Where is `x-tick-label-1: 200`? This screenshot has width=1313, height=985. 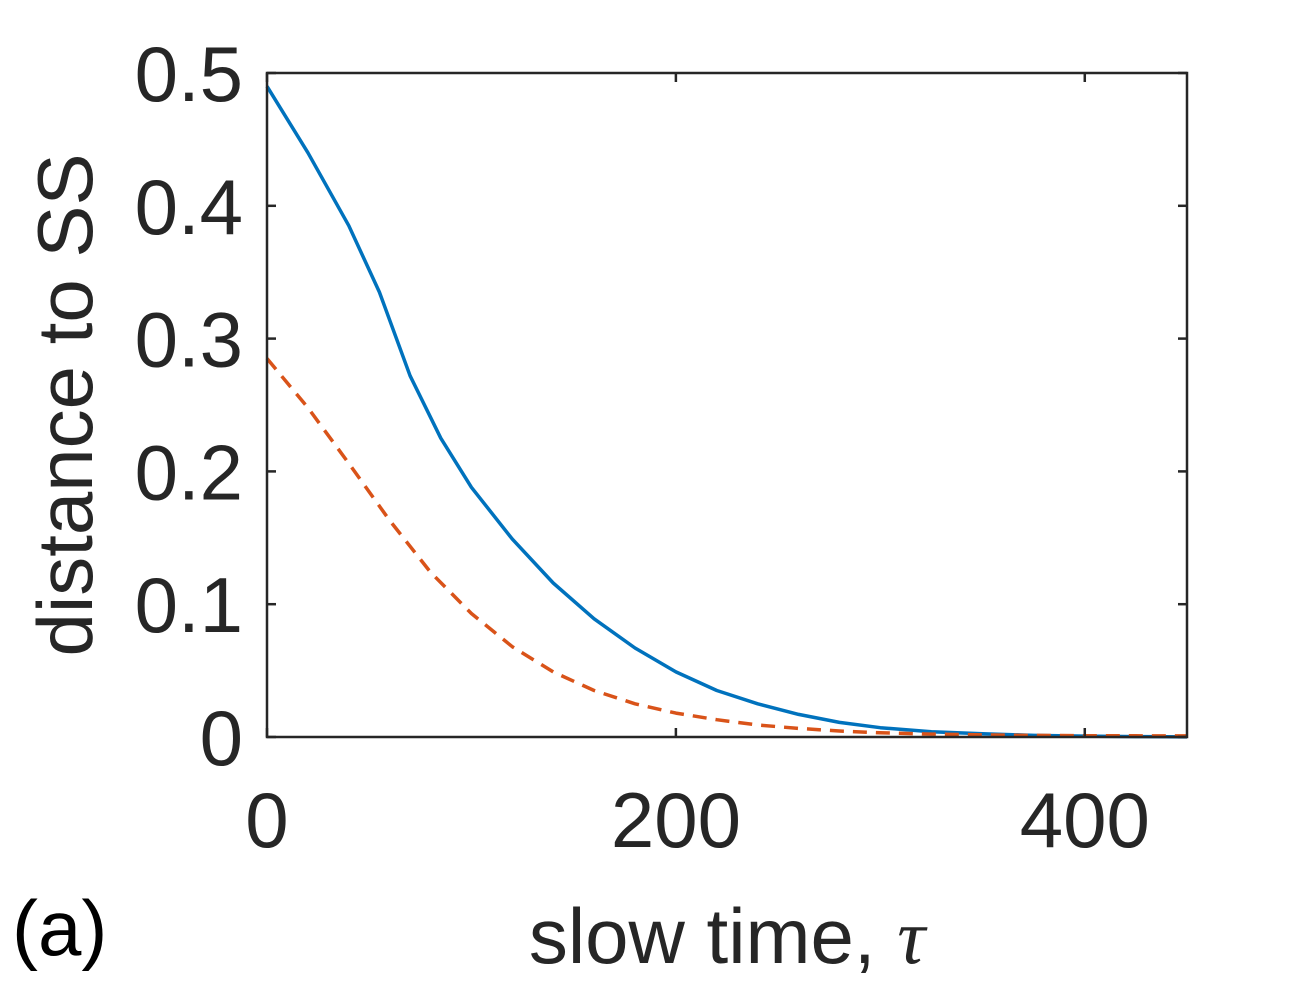
x-tick-label-1: 200 is located at coordinates (676, 820).